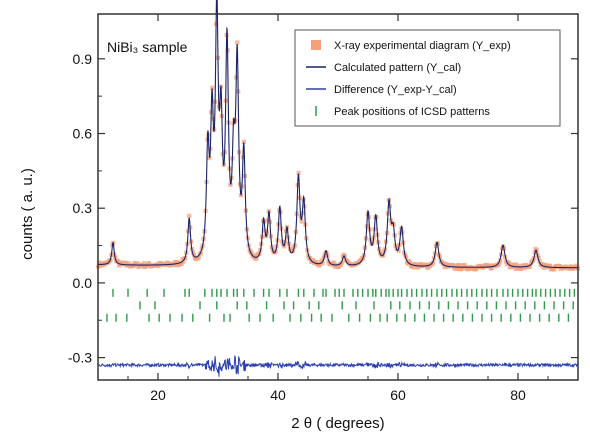  I want to click on legend-item: Peak positions of ICSD patterns, so click(402, 112).